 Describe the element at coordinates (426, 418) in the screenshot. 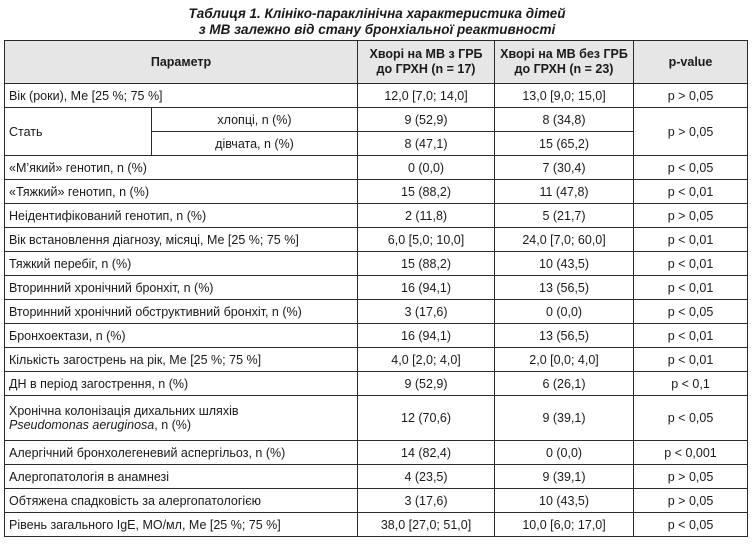

I see `cell-group1: 12 (70,6)` at that location.